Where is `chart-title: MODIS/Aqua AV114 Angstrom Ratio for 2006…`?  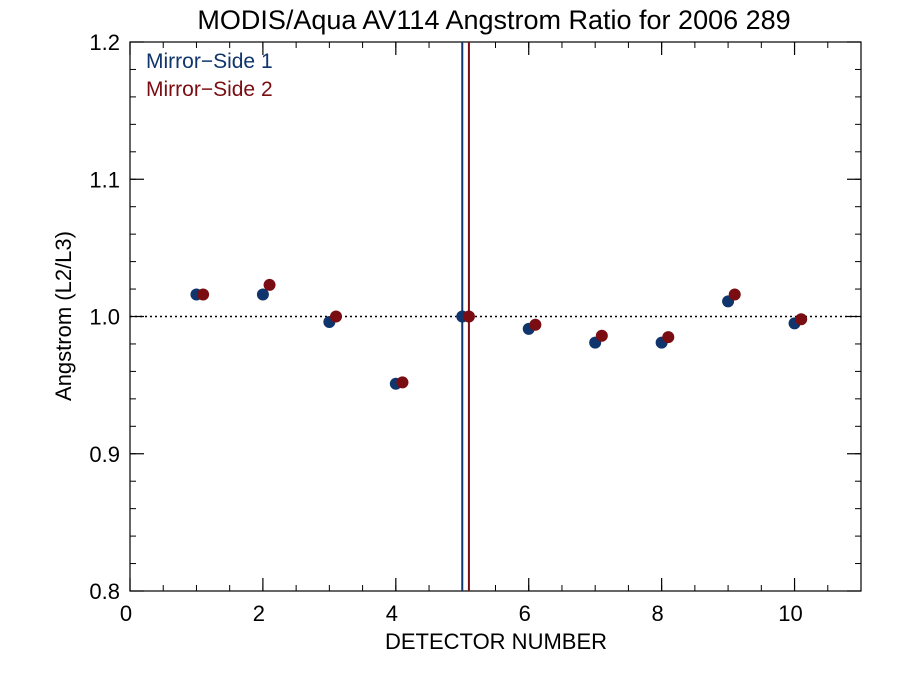
chart-title: MODIS/Aqua AV114 Angstrom Ratio for 2006… is located at coordinates (493, 20).